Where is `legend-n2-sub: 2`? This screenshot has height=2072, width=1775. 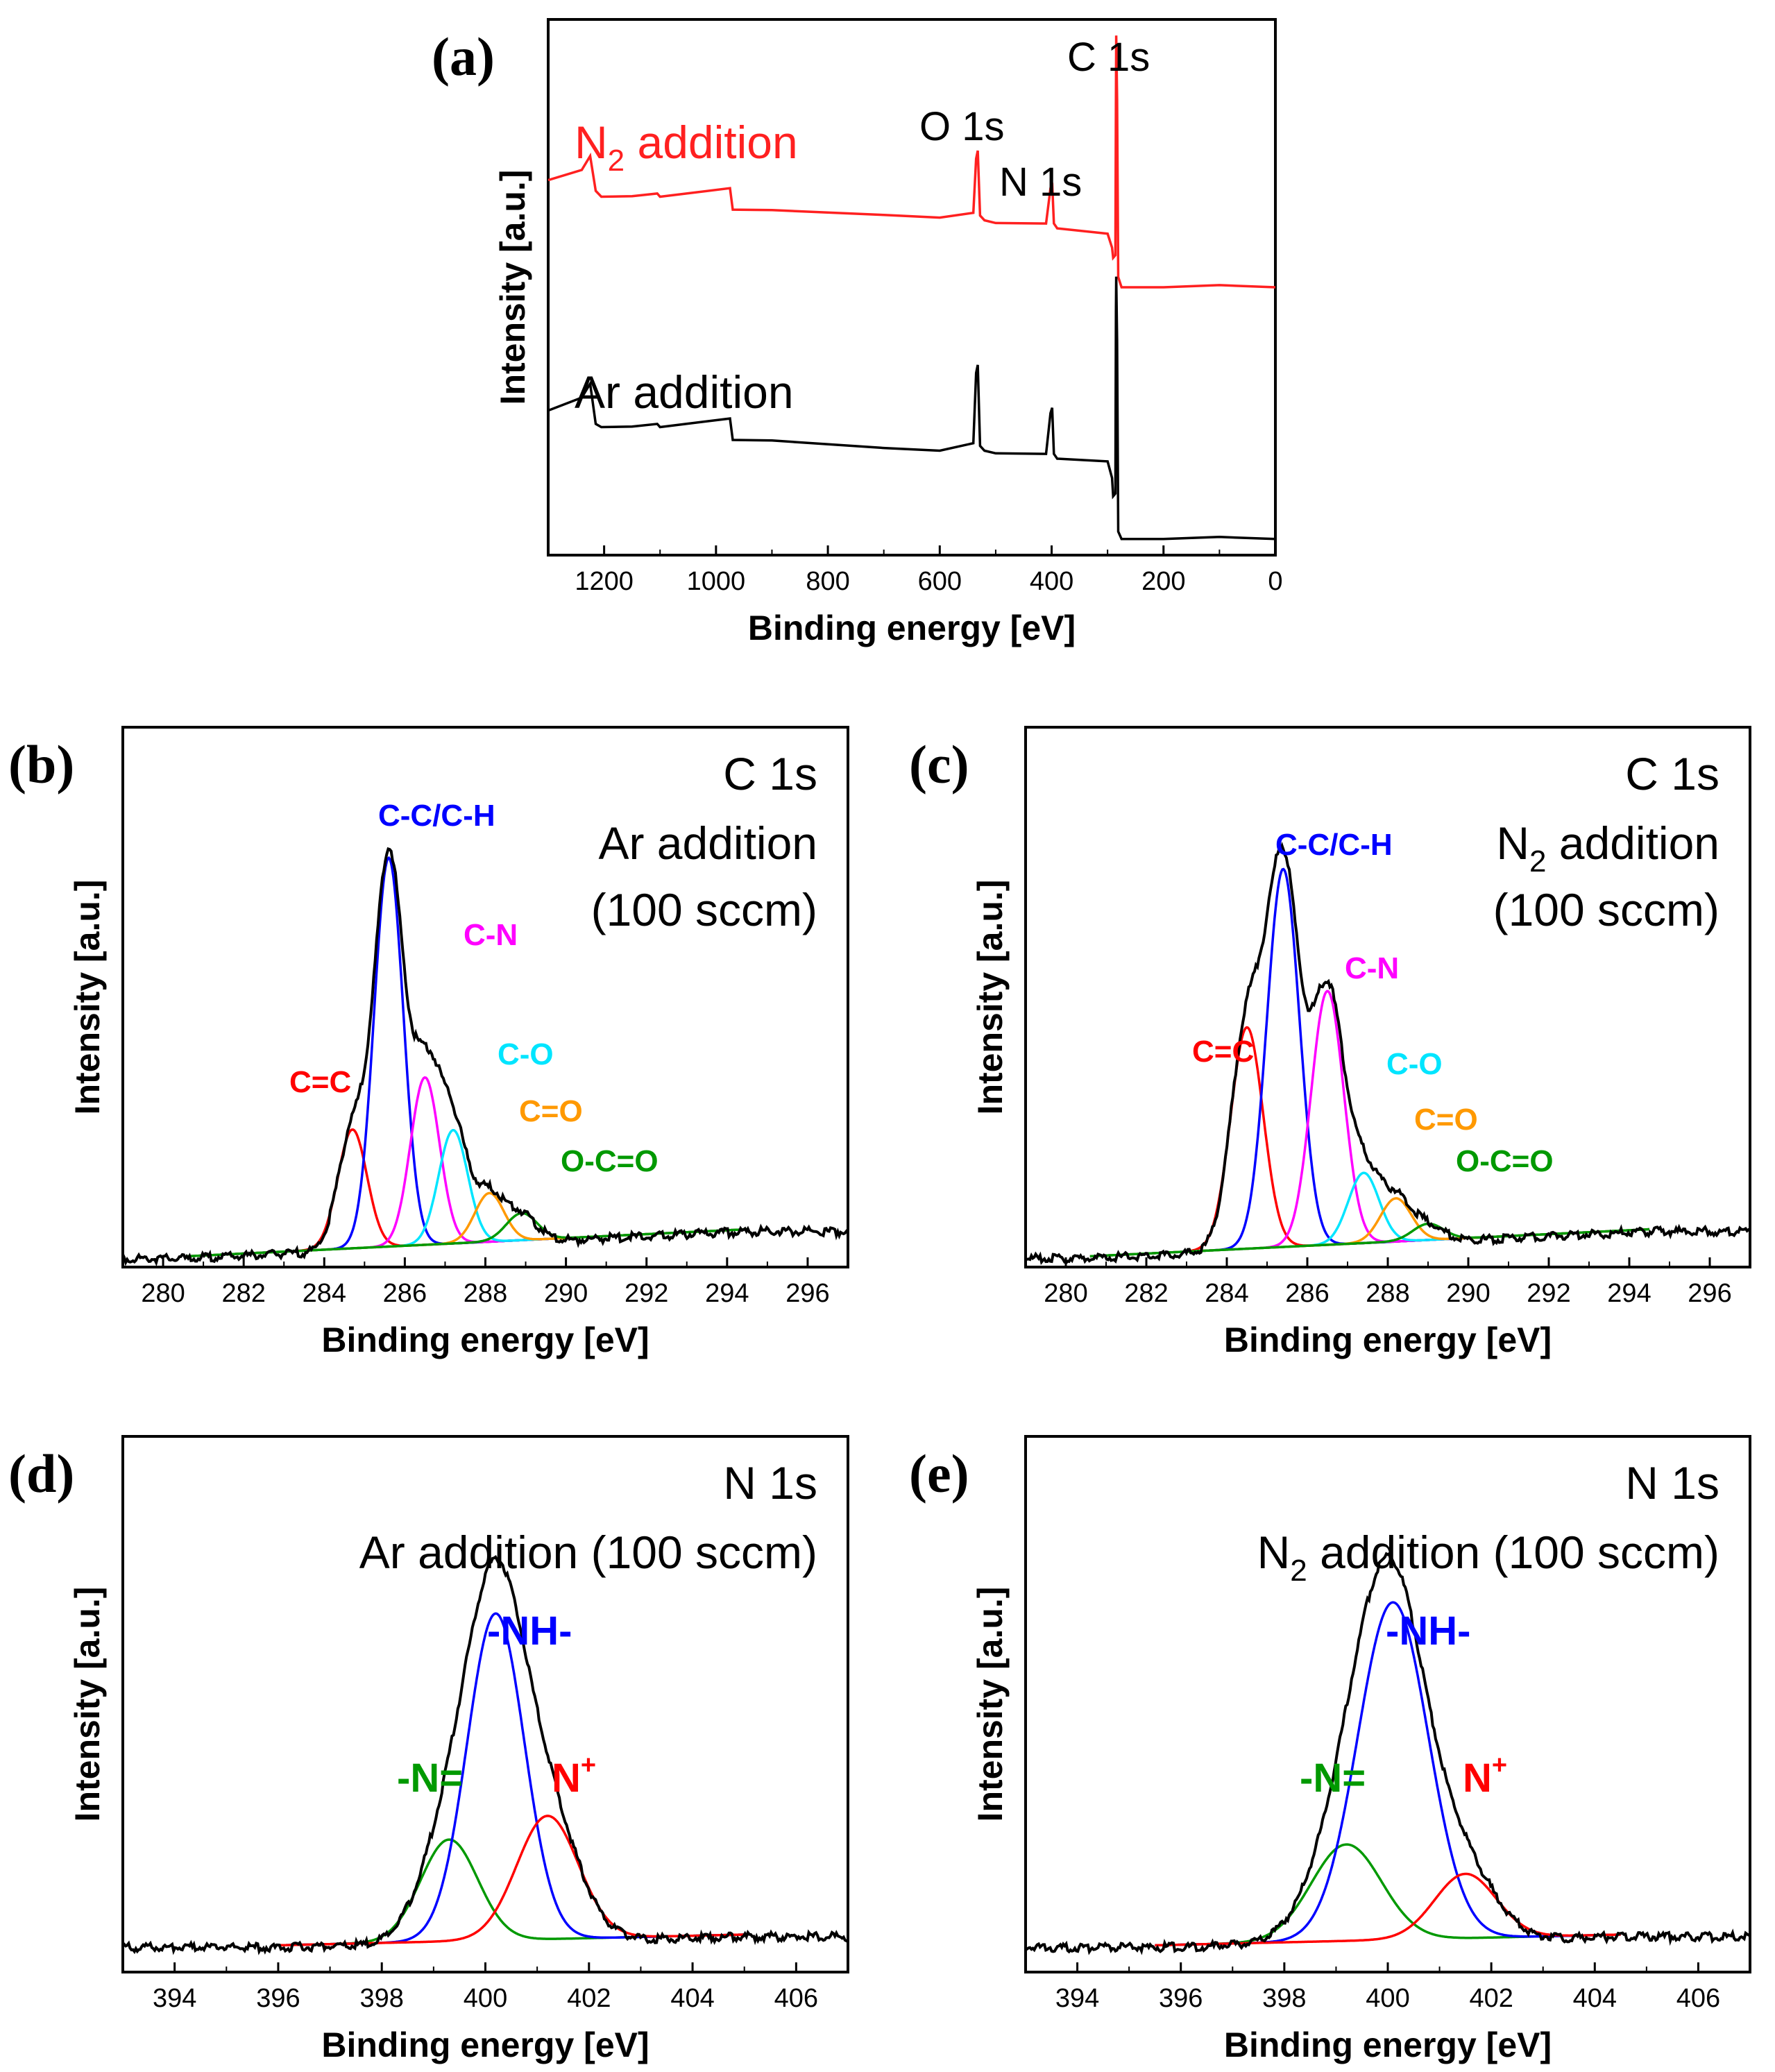 legend-n2-sub: 2 is located at coordinates (616, 161).